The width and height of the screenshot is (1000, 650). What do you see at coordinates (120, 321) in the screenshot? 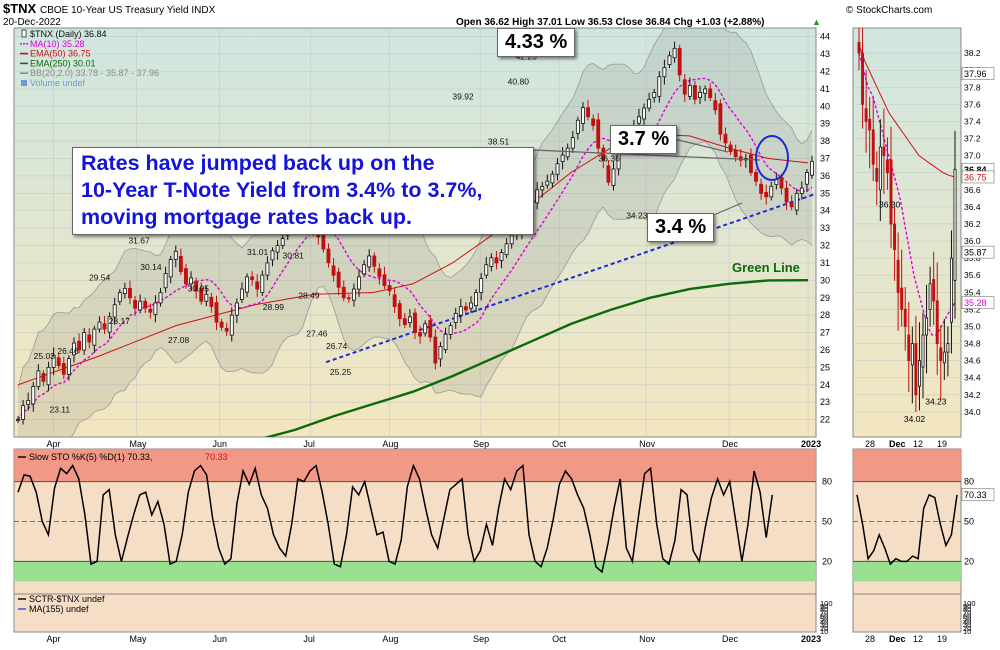
I see `price-label: 28.17` at bounding box center [120, 321].